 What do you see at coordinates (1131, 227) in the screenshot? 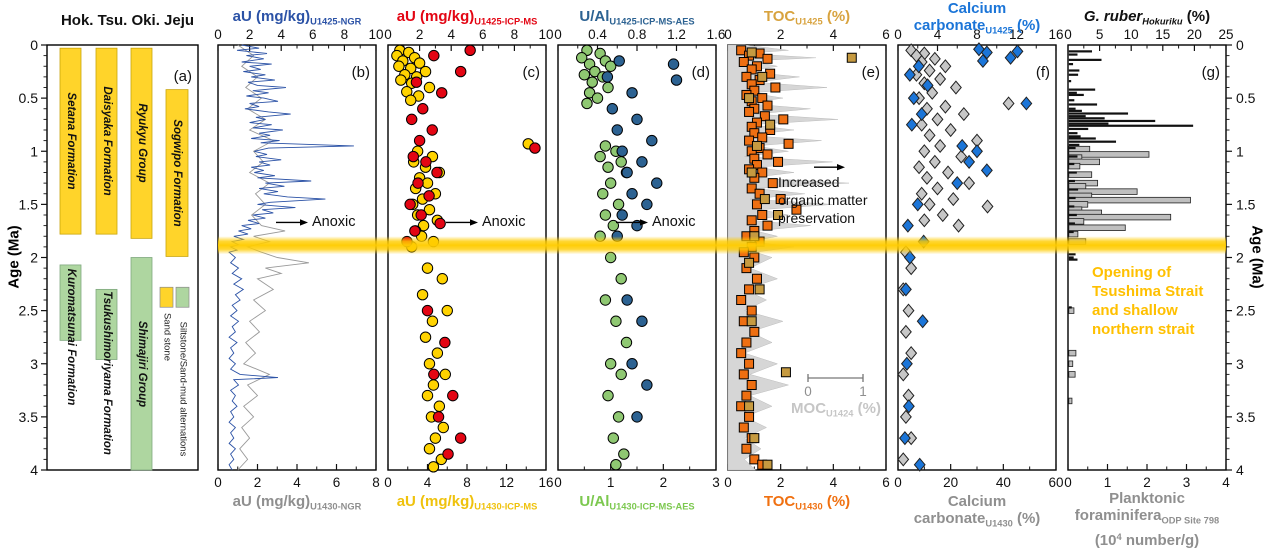
I see `panel-g-series` at bounding box center [1131, 227].